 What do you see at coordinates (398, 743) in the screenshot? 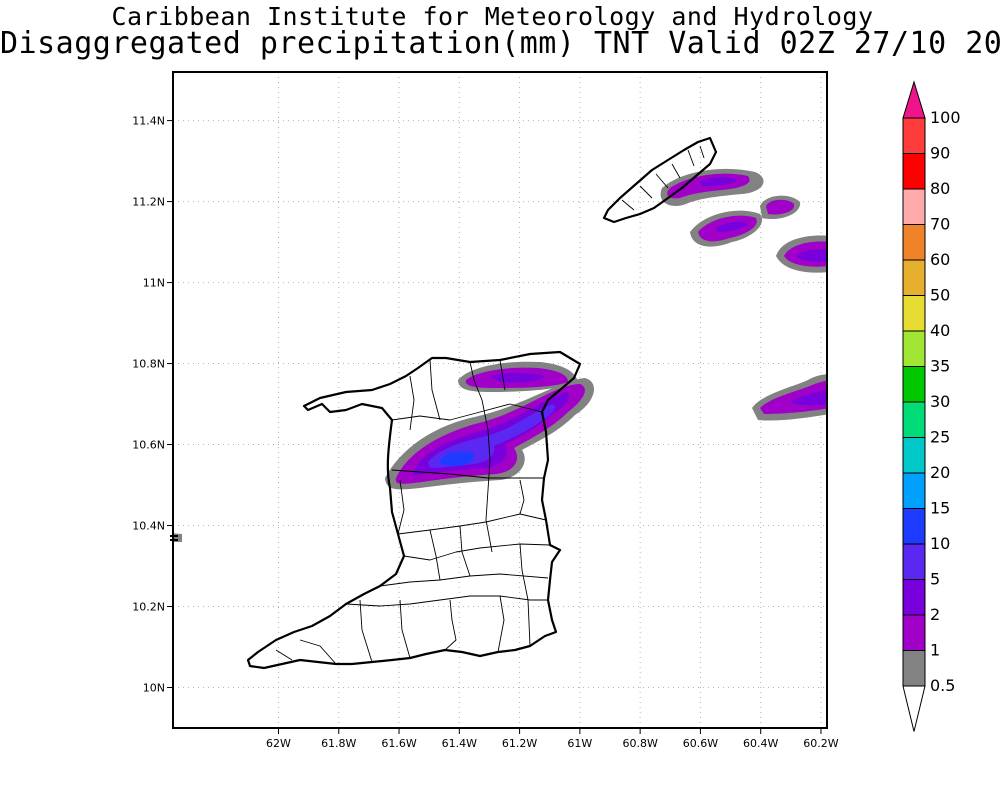
I see `x-tick-label: 61.6W` at bounding box center [398, 743].